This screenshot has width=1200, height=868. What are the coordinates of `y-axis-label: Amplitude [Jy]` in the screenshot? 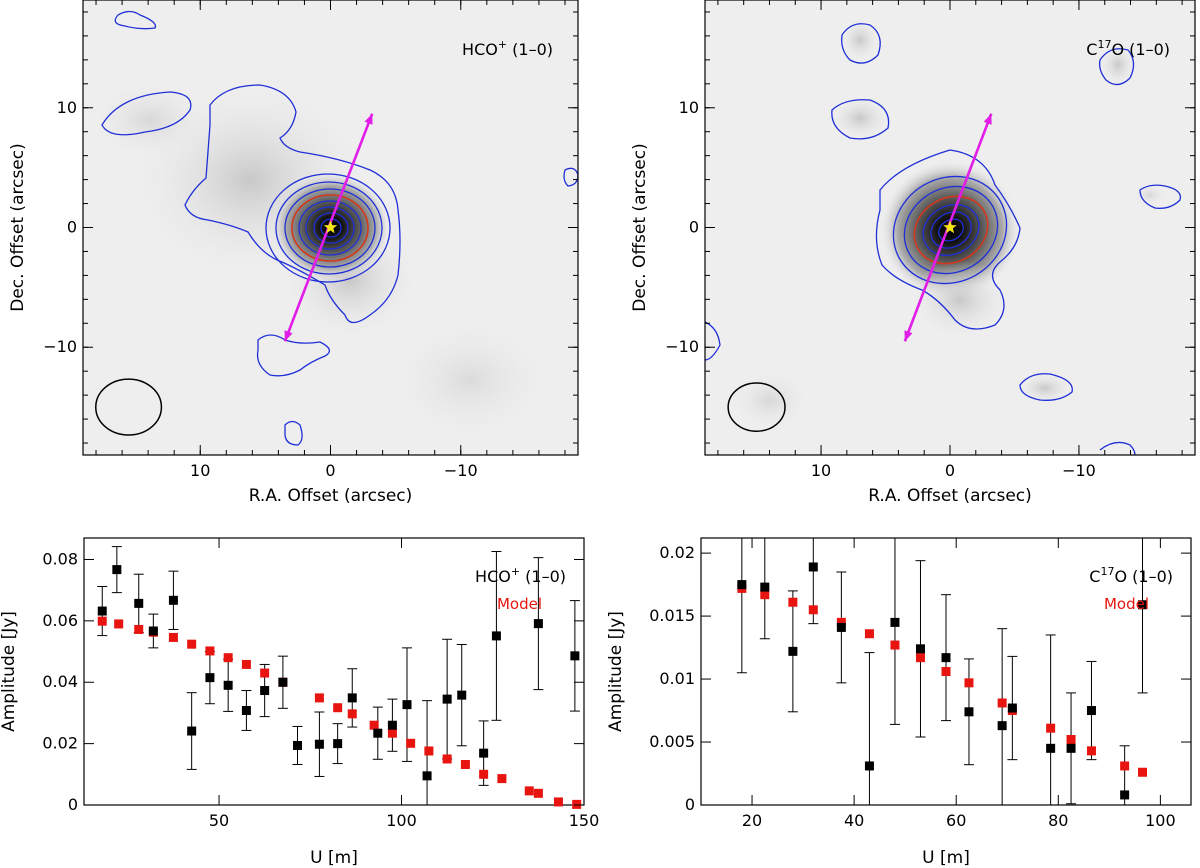 It's located at (616, 671).